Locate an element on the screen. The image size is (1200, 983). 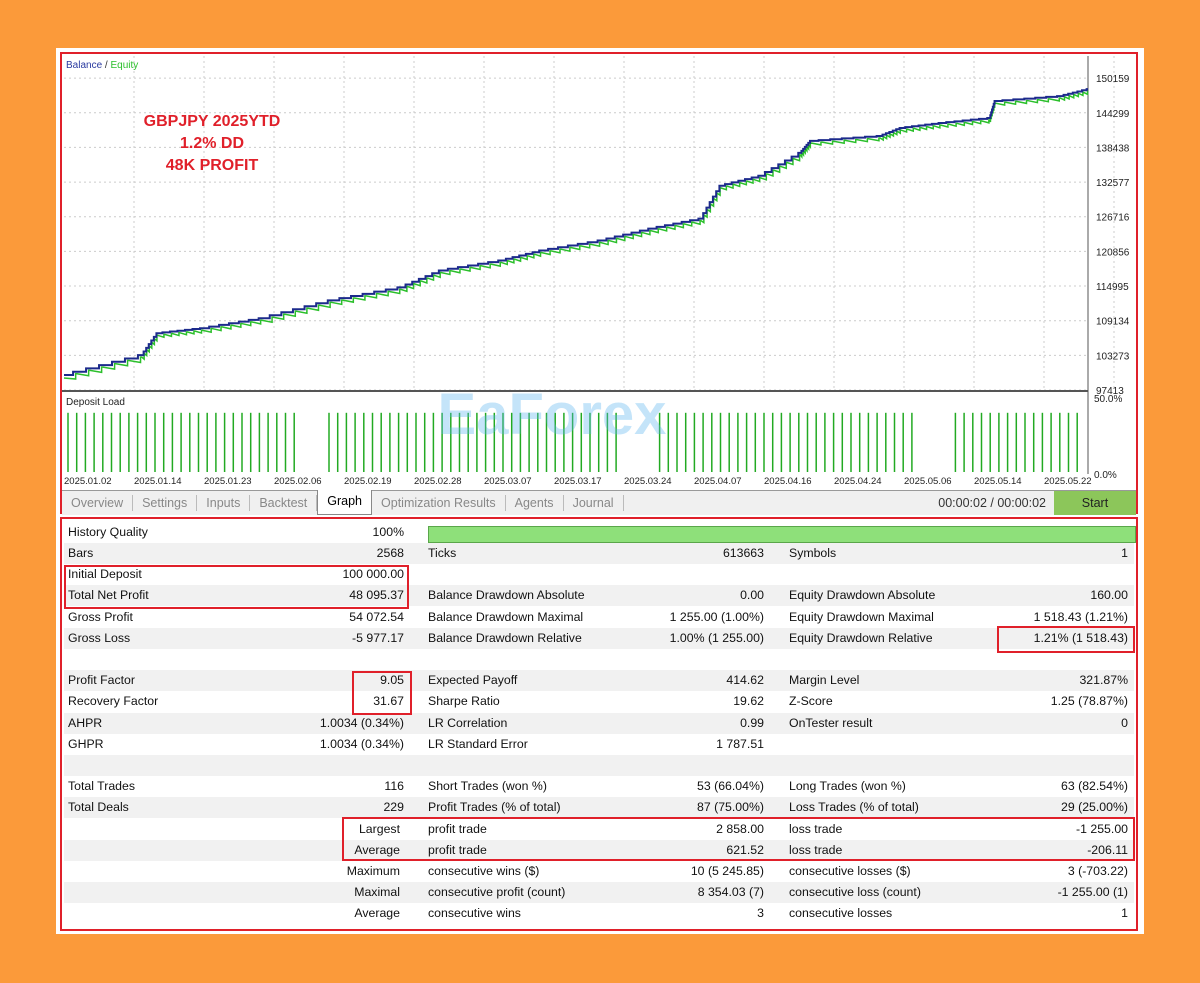
tab-inputs: Inputs is located at coordinates (224, 503).